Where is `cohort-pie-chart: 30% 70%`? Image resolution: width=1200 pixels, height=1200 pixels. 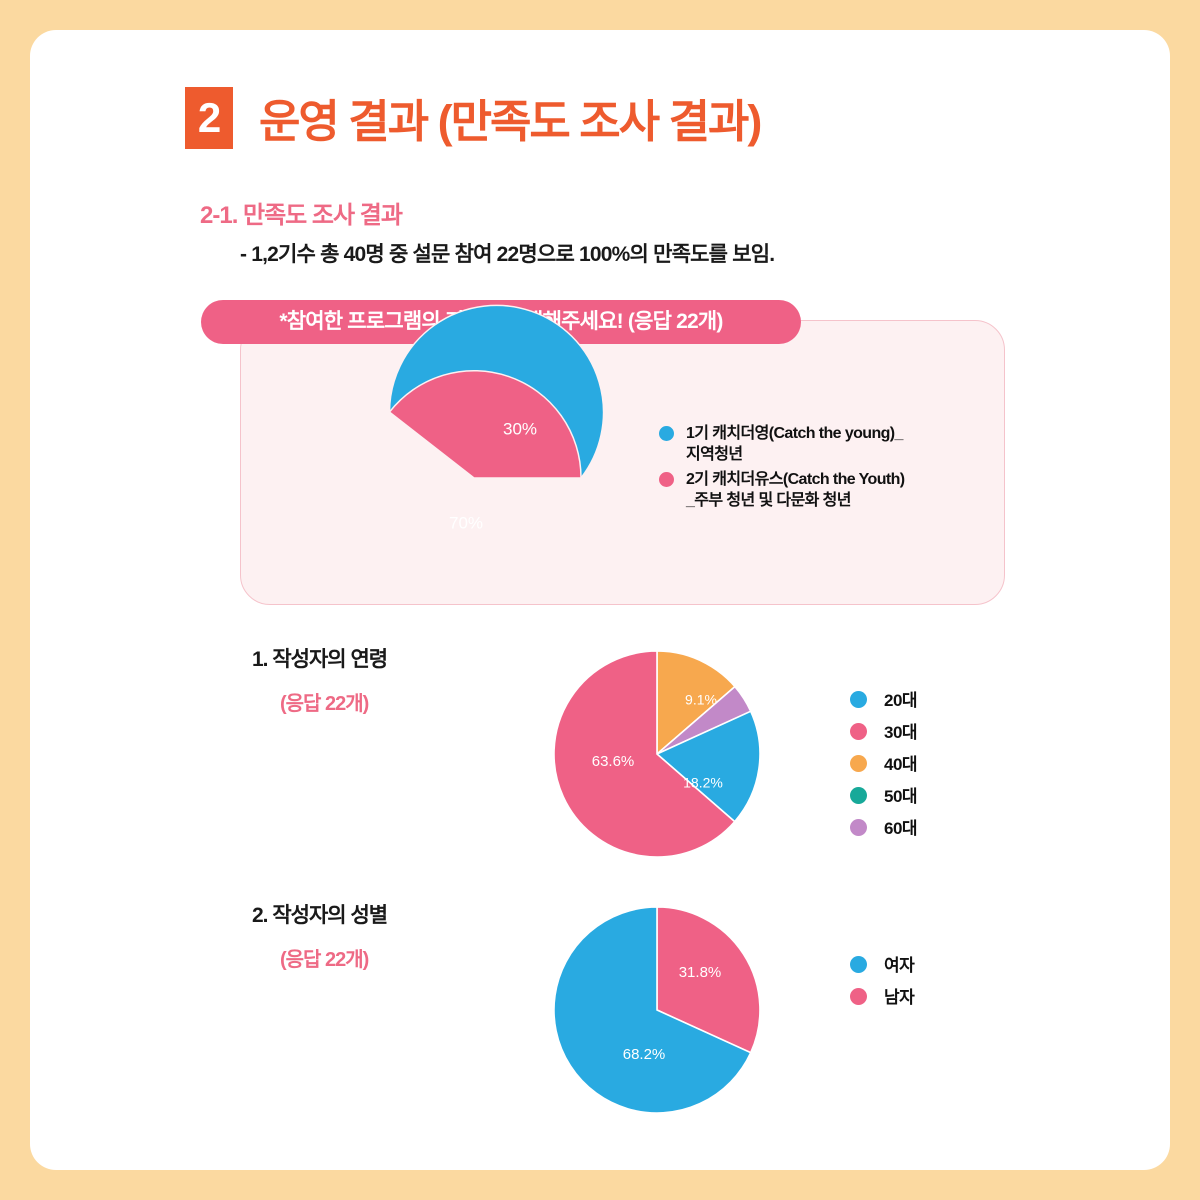
cohort-pie-chart: 30% 70% is located at coordinates (482, 445).